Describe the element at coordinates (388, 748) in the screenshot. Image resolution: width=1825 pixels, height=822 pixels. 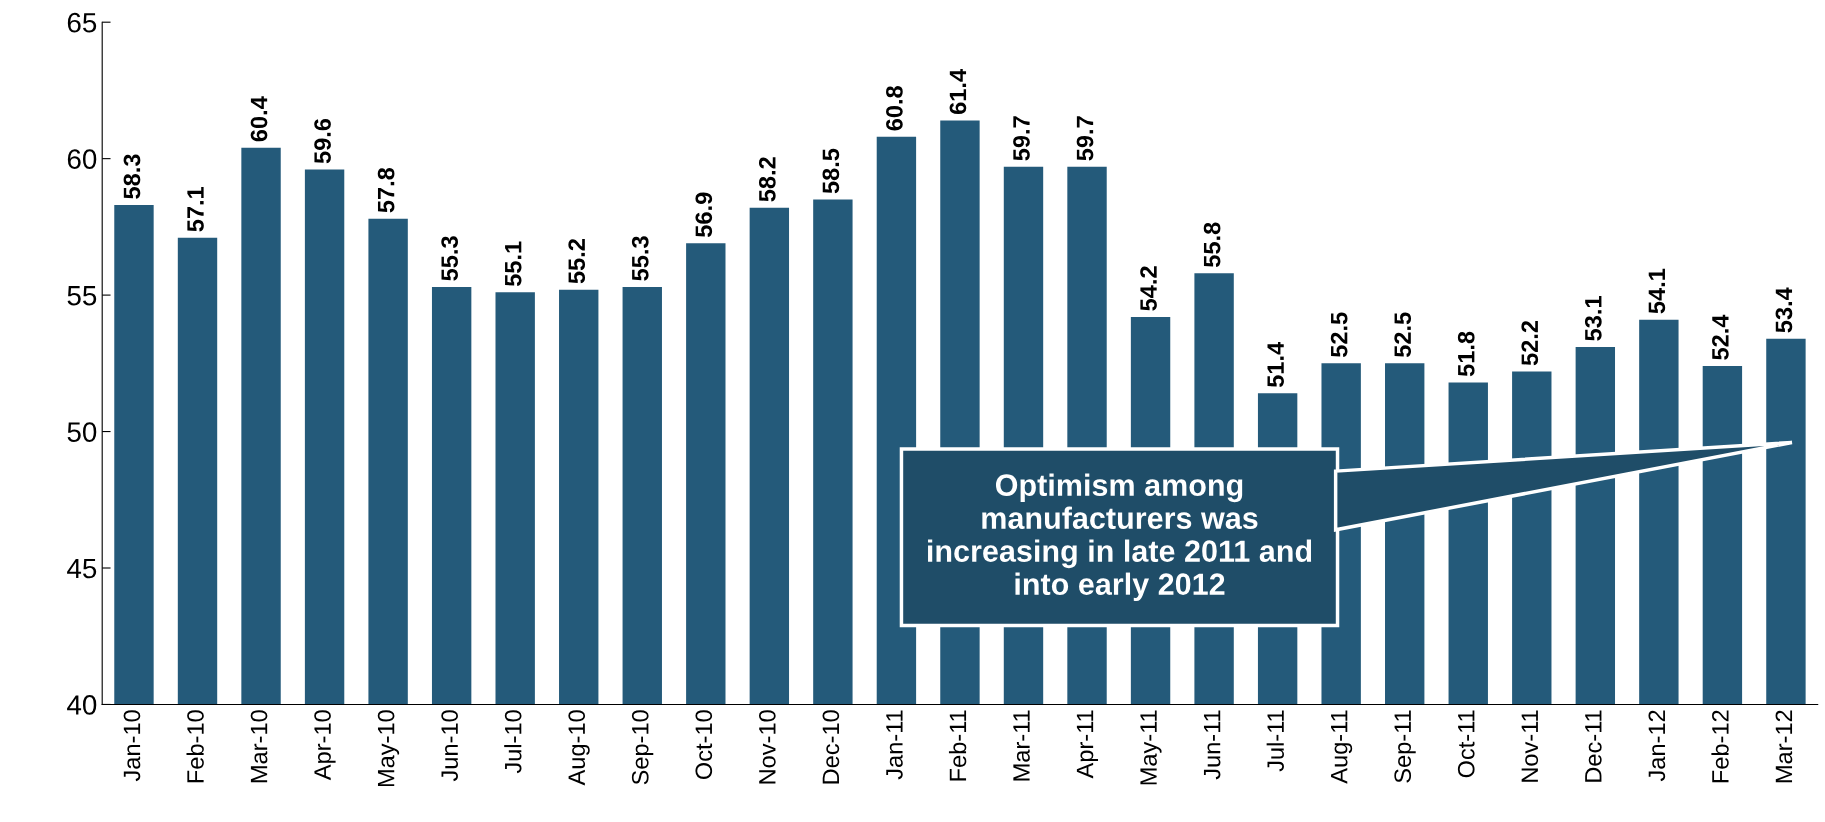
I see `x-tick-label: May-10` at that location.